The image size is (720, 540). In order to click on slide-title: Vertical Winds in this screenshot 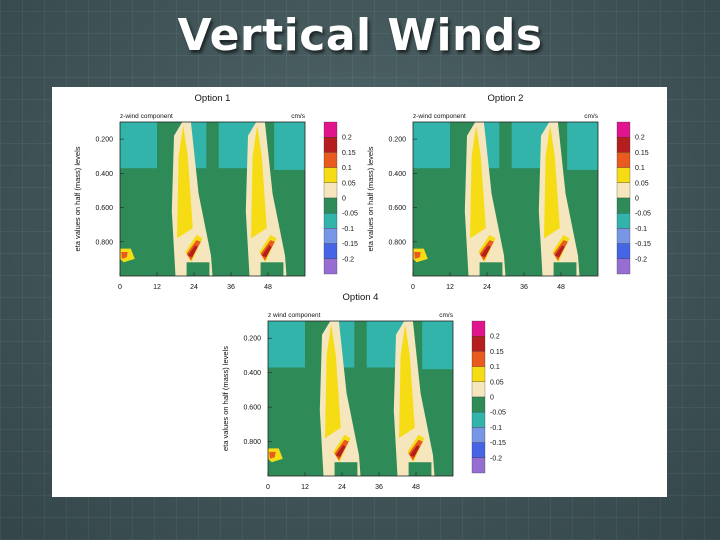, I will do `click(360, 35)`.